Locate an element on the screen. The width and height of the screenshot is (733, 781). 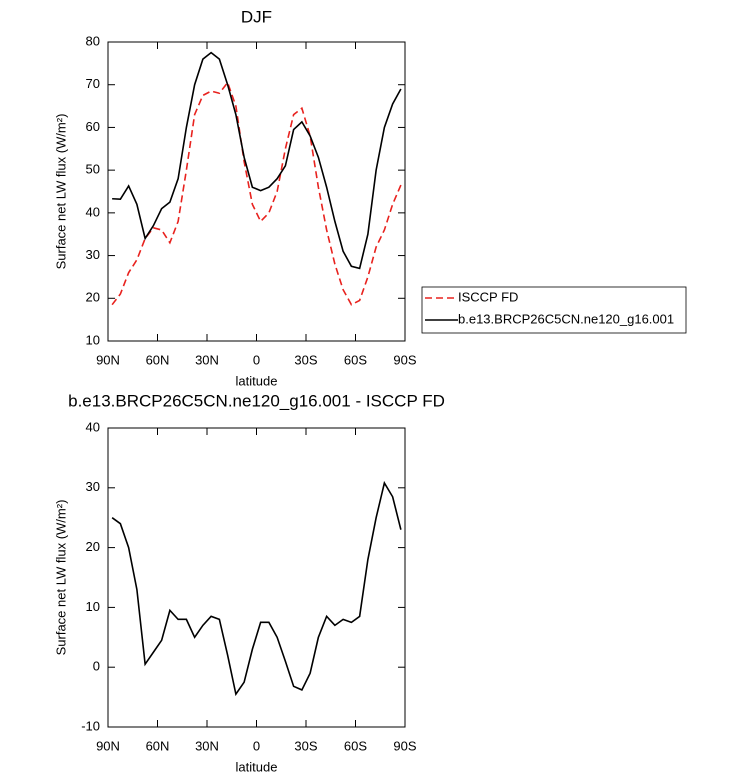
y-tick-label: 80 is located at coordinates (93, 40).